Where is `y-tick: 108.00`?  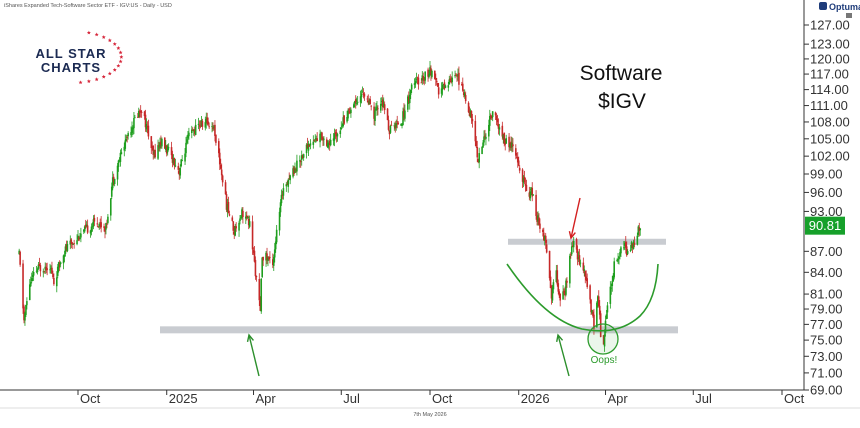
y-tick: 108.00 is located at coordinates (827, 121).